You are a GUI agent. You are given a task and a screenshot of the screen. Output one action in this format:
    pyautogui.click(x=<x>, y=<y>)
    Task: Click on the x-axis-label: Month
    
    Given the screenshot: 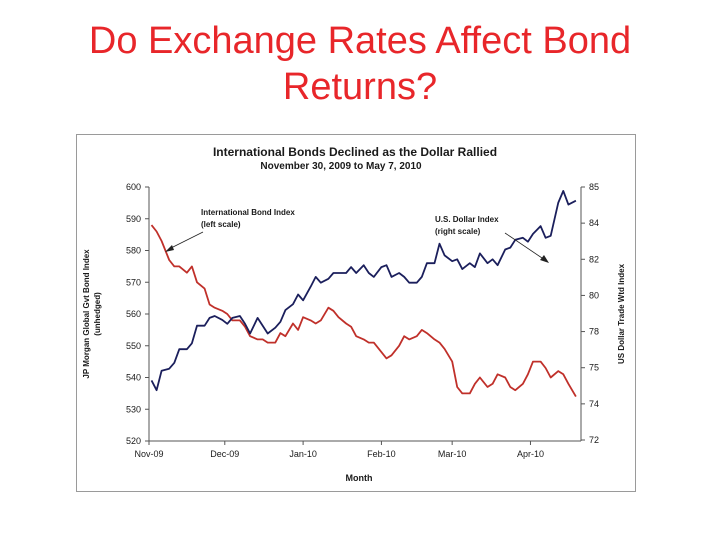 What is the action you would take?
    pyautogui.click(x=359, y=478)
    